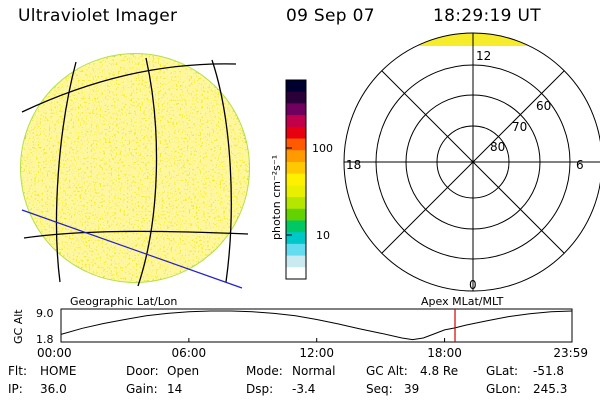  Describe the element at coordinates (444, 353) in the screenshot. I see `altitude-xtick-label: 18:00` at that location.